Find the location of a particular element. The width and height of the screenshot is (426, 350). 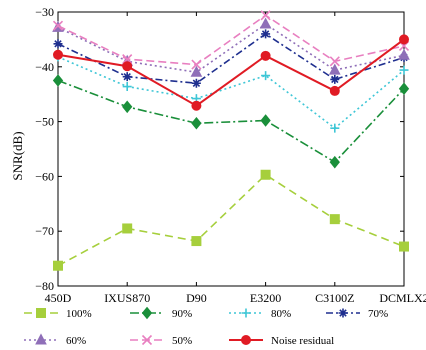

legend-label: 80% is located at coordinates (281, 314).